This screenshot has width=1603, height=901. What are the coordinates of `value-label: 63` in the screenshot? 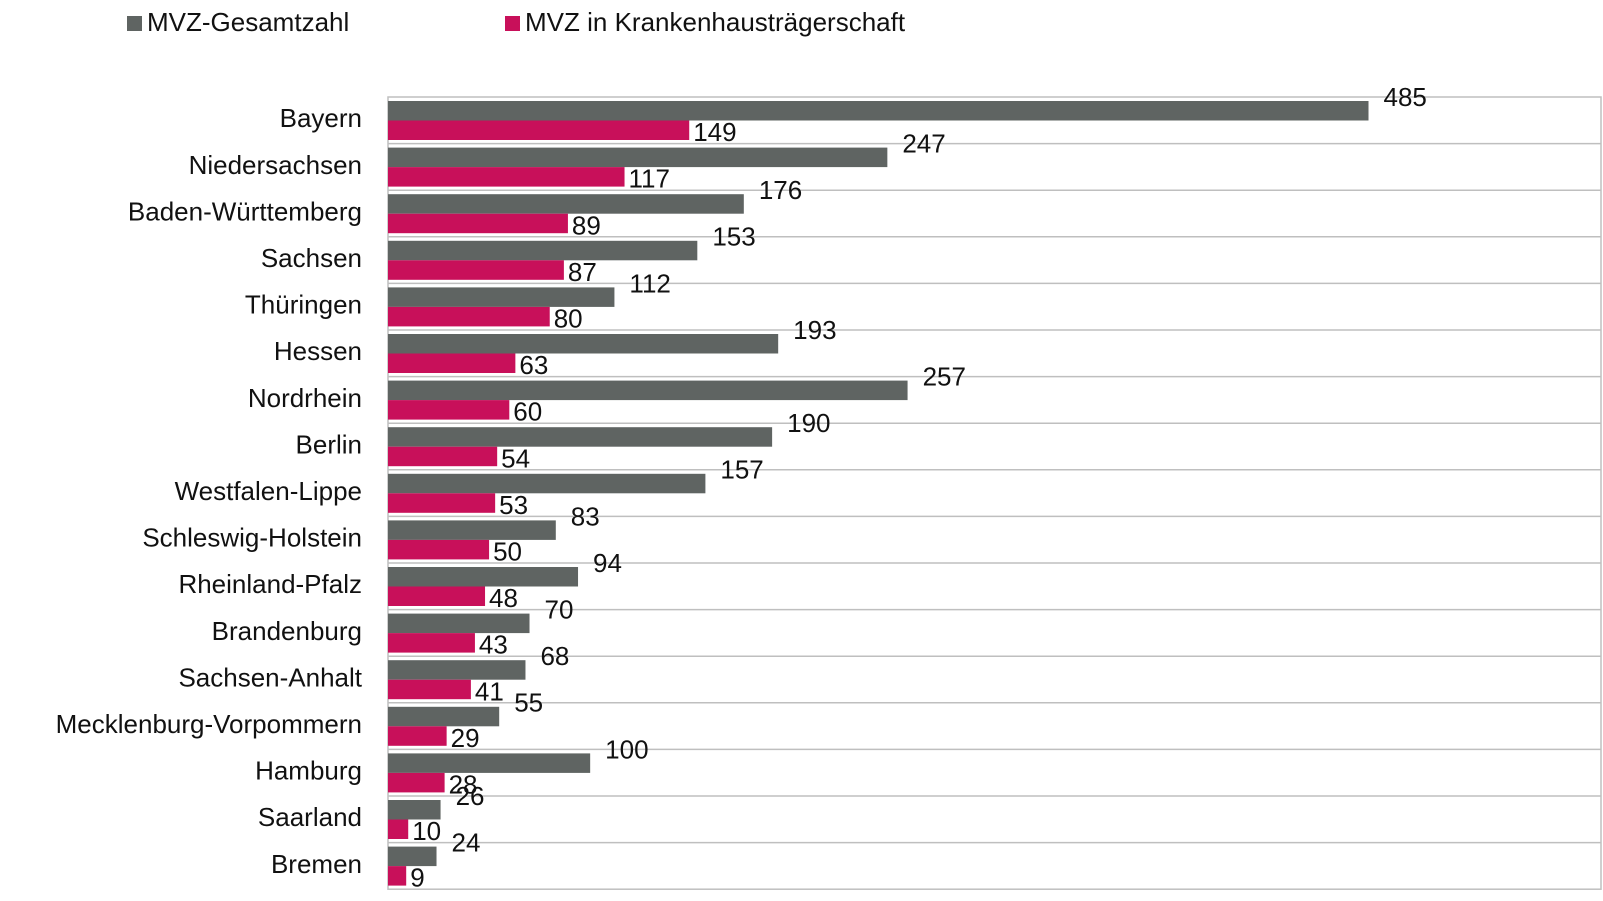 It's located at (533, 365).